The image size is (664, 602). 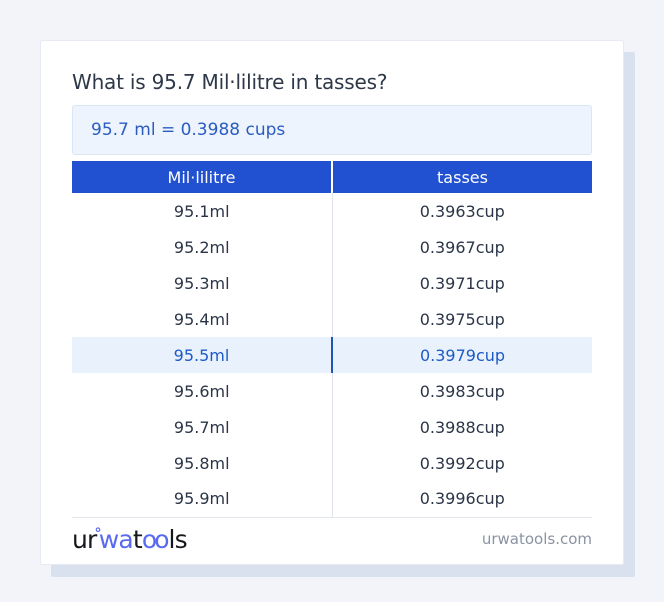 I want to click on logo-segment-dark: t, so click(x=137, y=539).